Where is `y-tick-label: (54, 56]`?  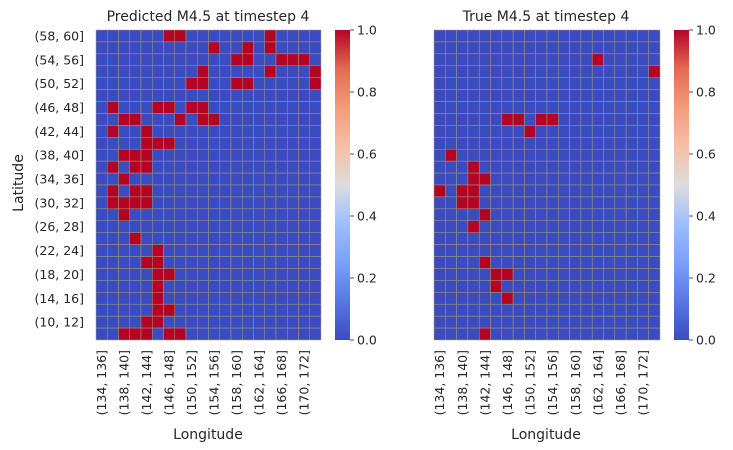 y-tick-label: (54, 56] is located at coordinates (59, 59).